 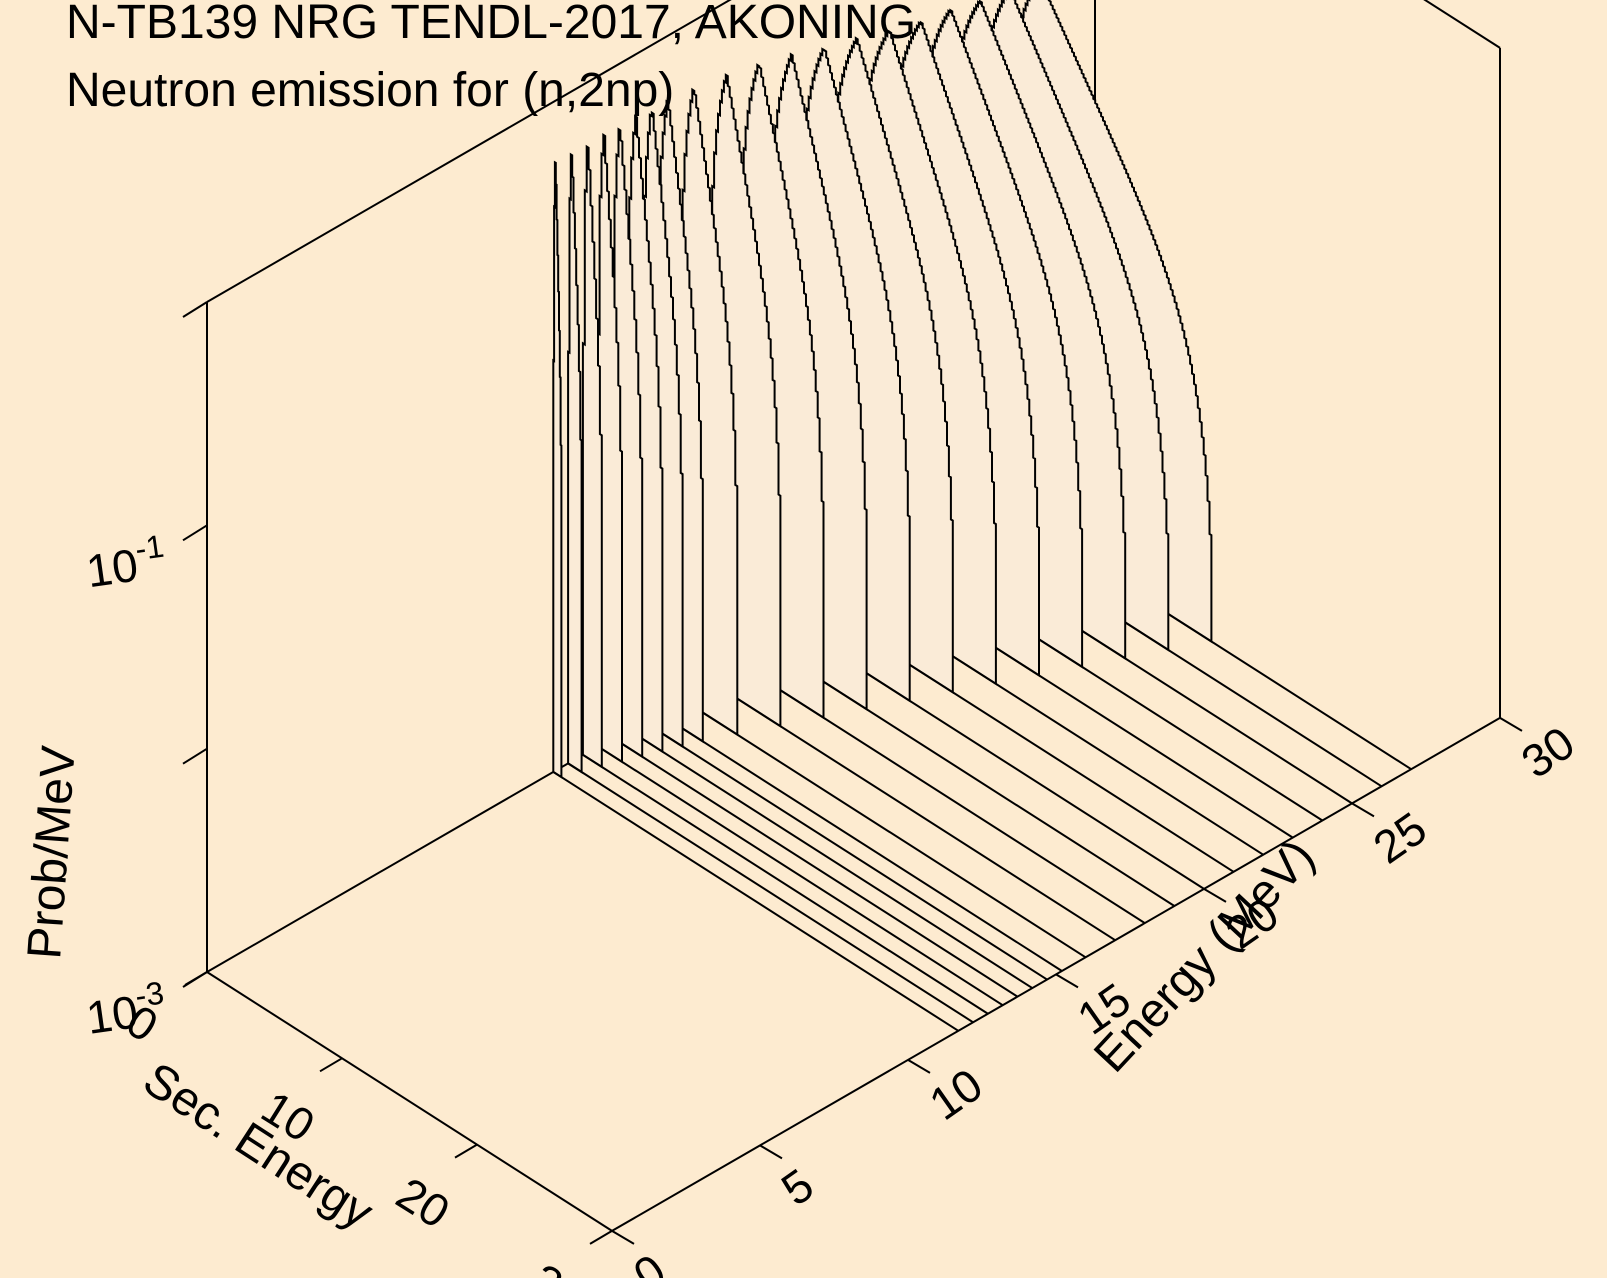 I want to click on axis-x-line, so click(x=409, y=1101).